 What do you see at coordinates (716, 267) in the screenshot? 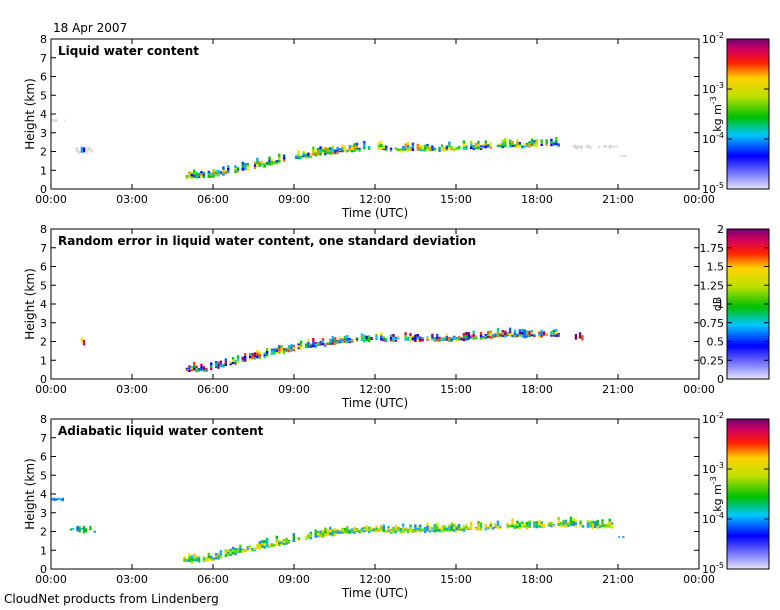
I see `colorbar-tick-label: 1.5` at bounding box center [716, 267].